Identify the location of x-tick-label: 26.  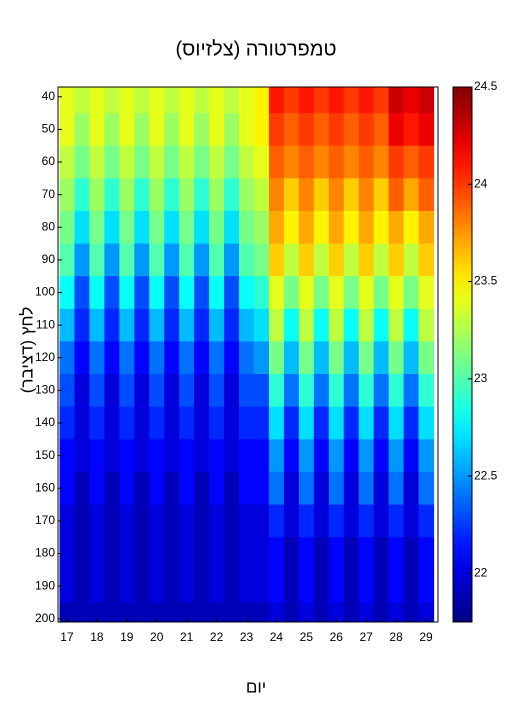
(337, 637).